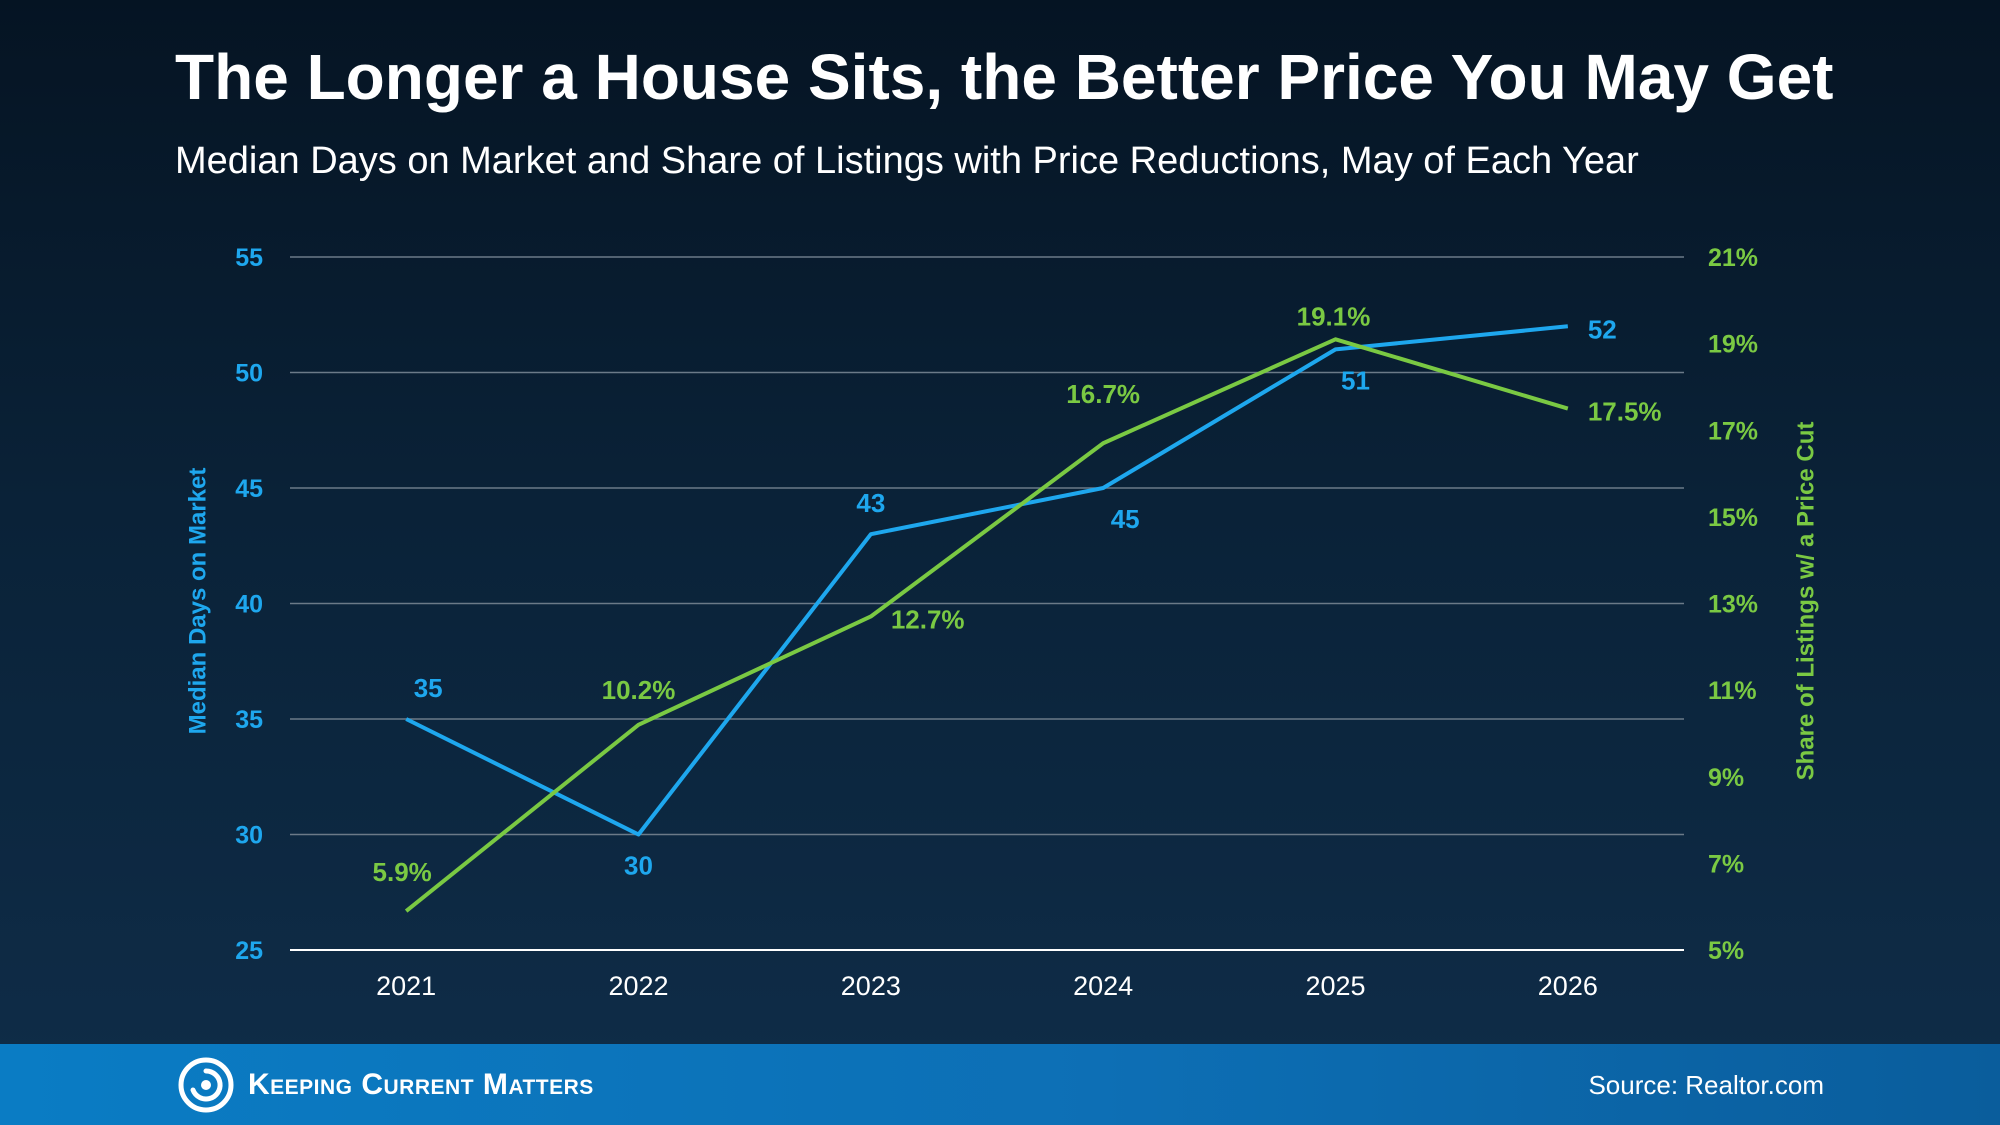 This screenshot has width=2000, height=1125. Describe the element at coordinates (1334, 316) in the screenshot. I see `price-cut-data-label: 19.1%` at that location.